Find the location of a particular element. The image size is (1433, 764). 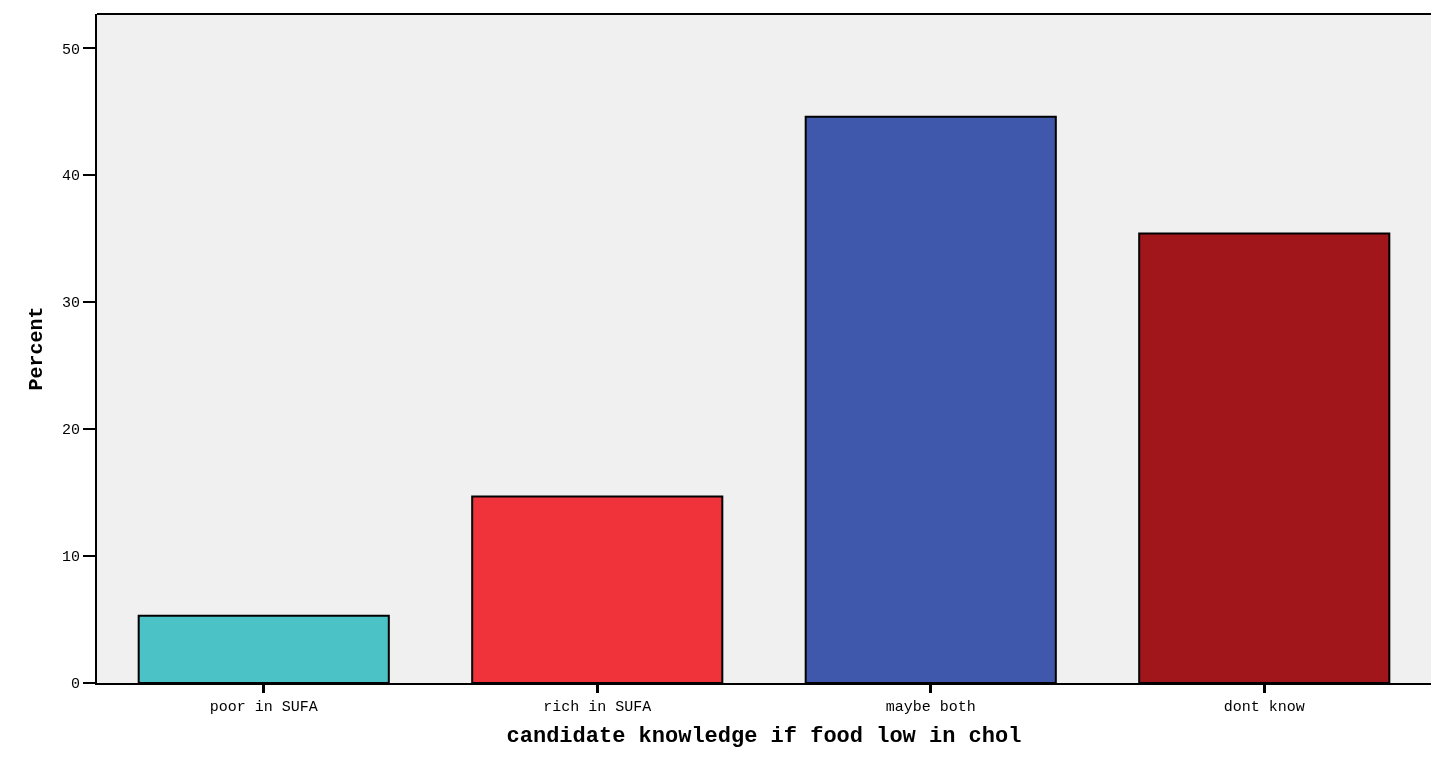

x-tick-label: poor in SUFA is located at coordinates (263, 707).